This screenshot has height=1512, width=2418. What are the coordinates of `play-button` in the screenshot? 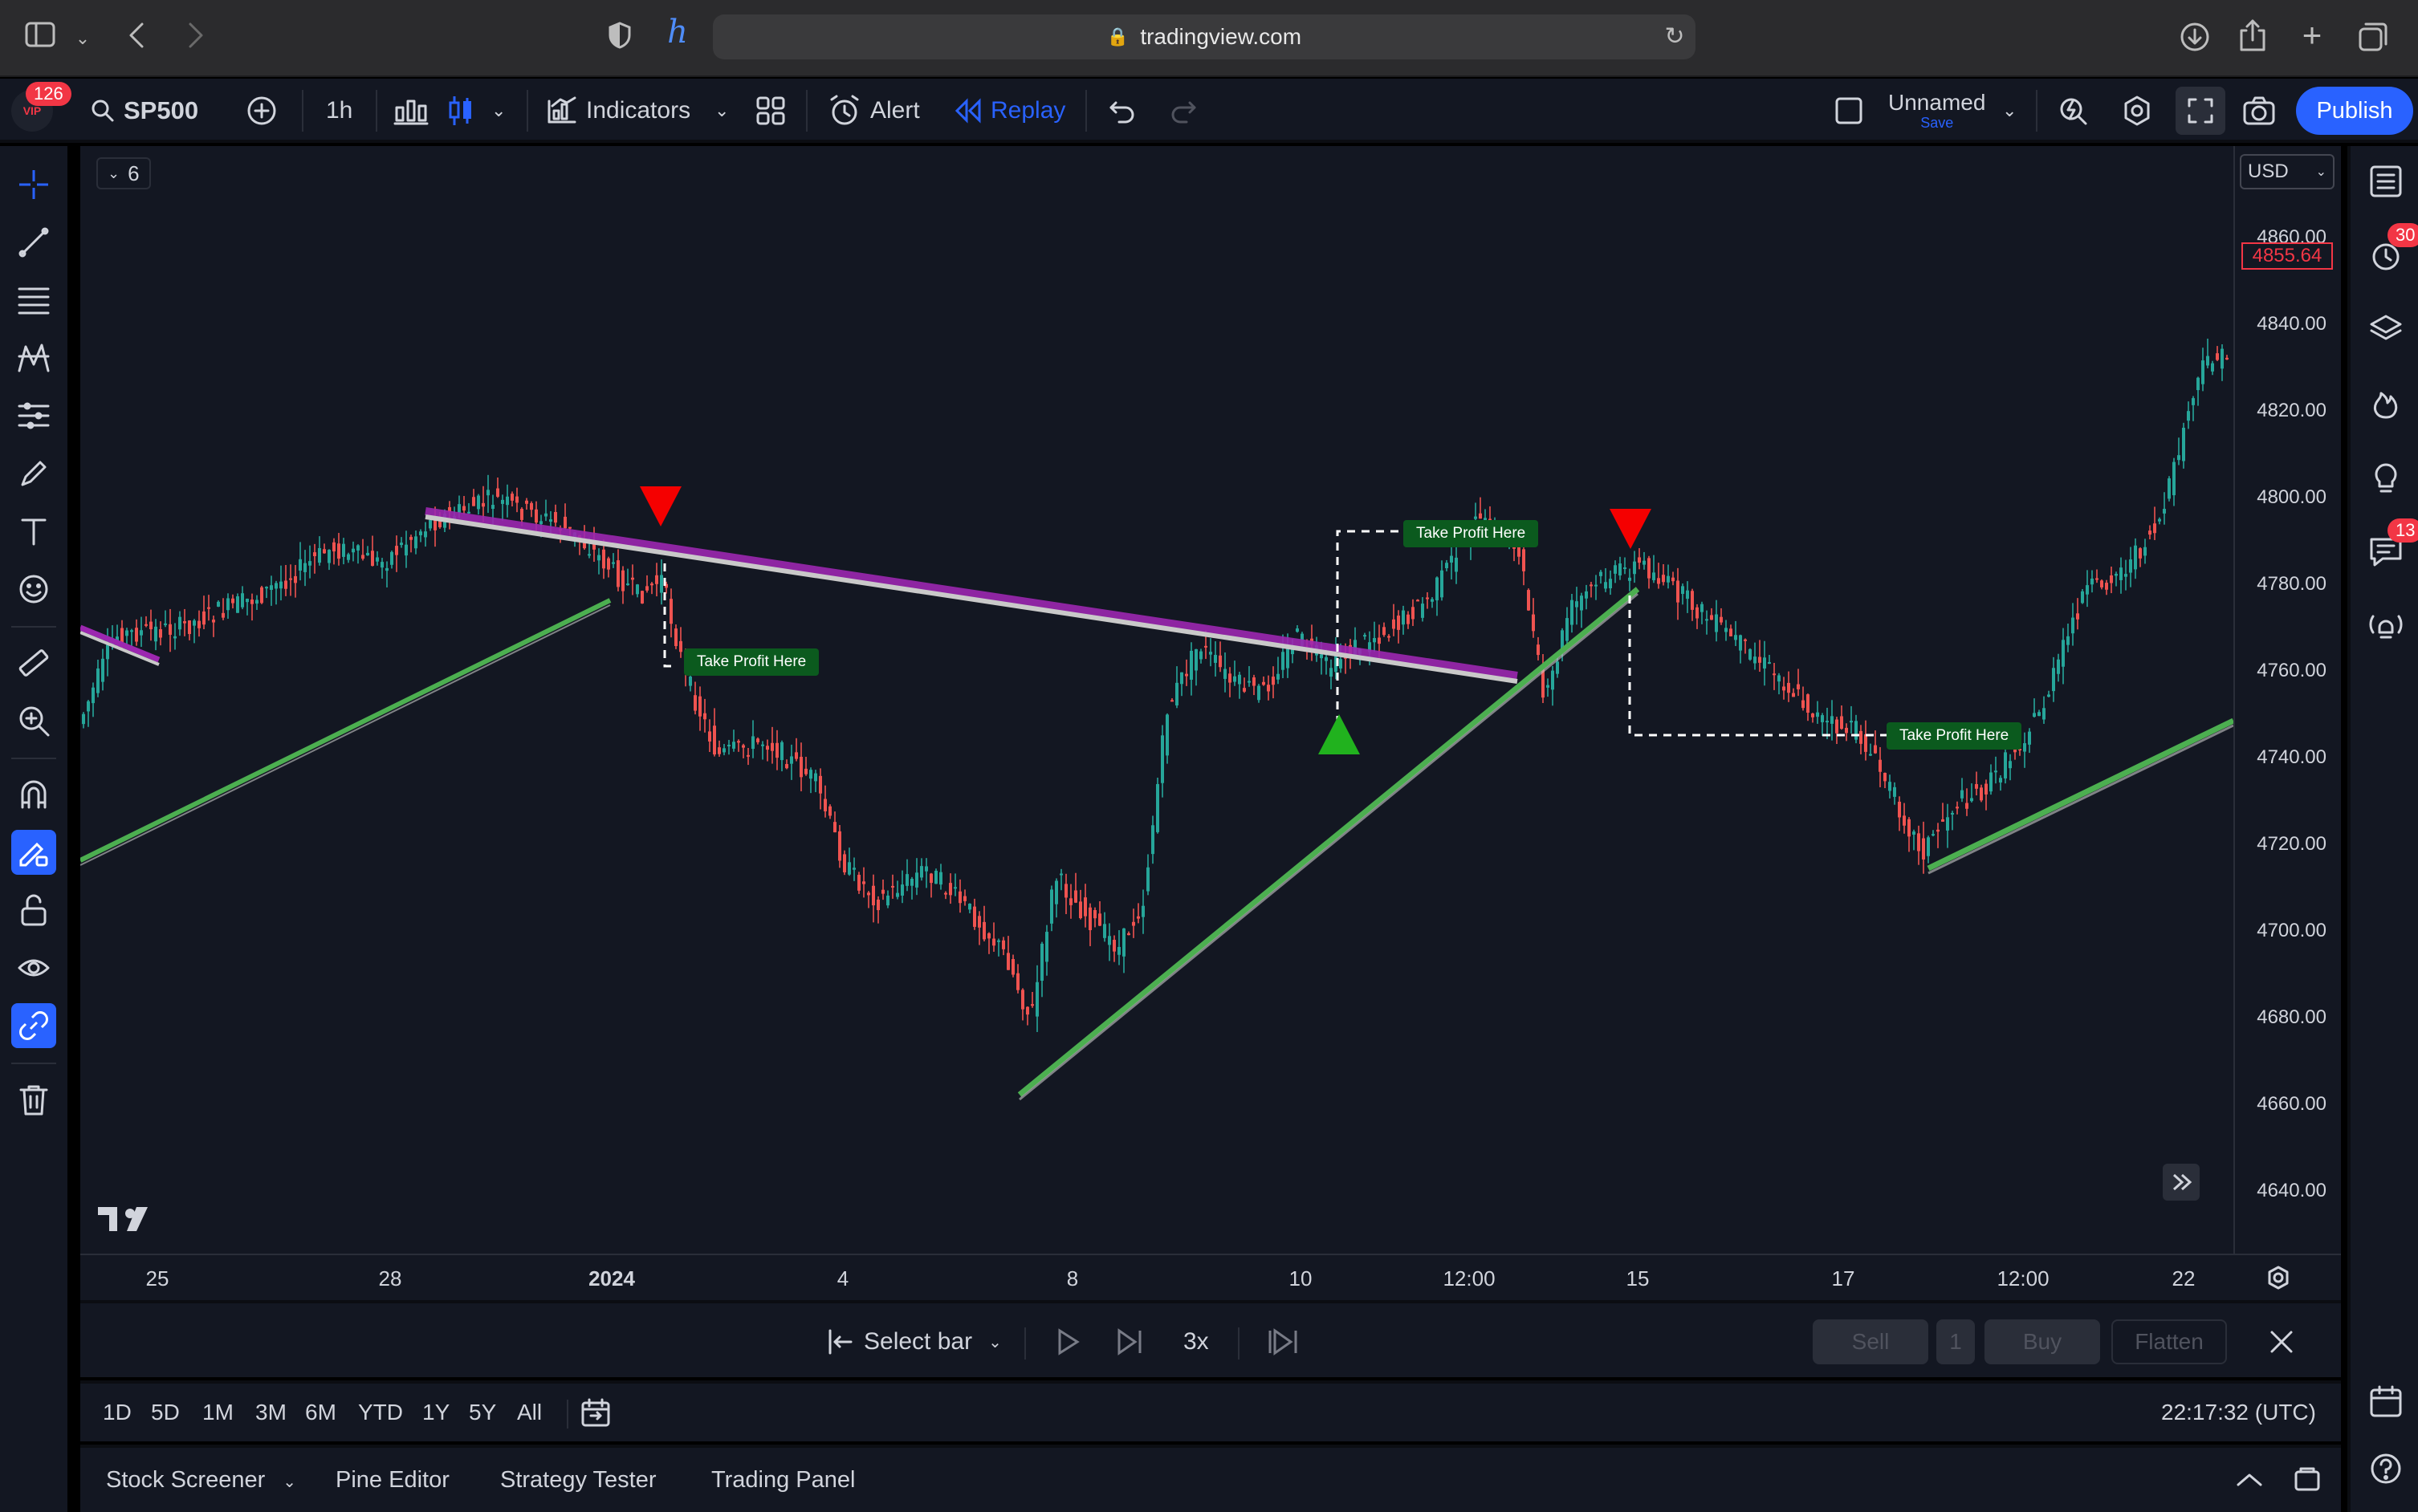 It's located at (1068, 1341).